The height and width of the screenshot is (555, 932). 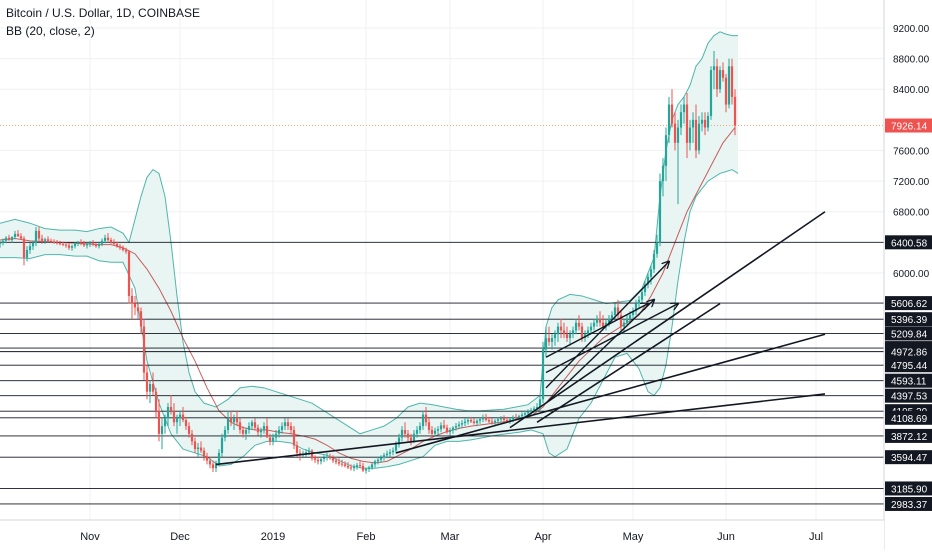 What do you see at coordinates (909, 304) in the screenshot?
I see `level-tag-label: 5606.62` at bounding box center [909, 304].